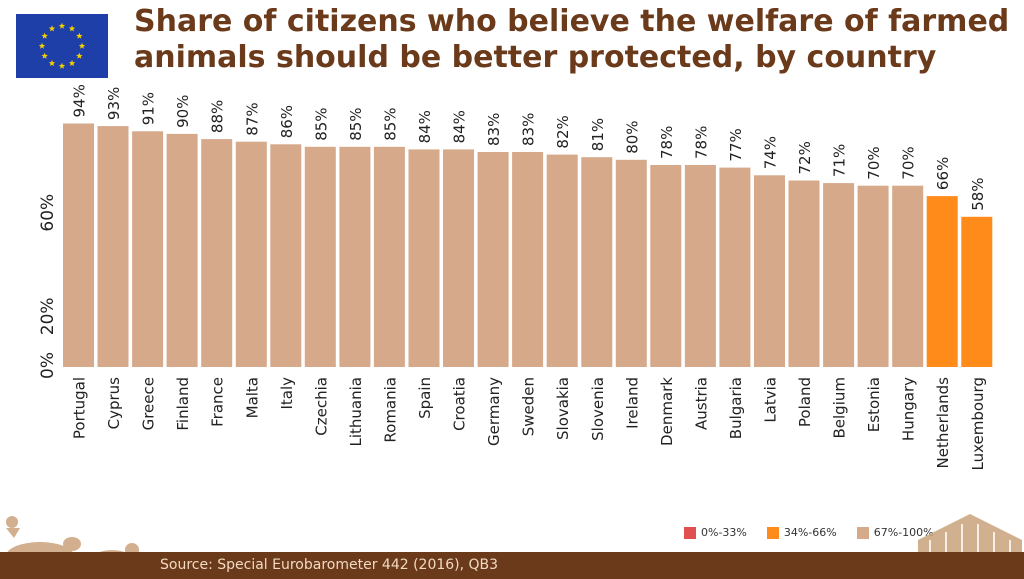  What do you see at coordinates (736, 408) in the screenshot?
I see `x-tick-label: Bulgaria` at bounding box center [736, 408].